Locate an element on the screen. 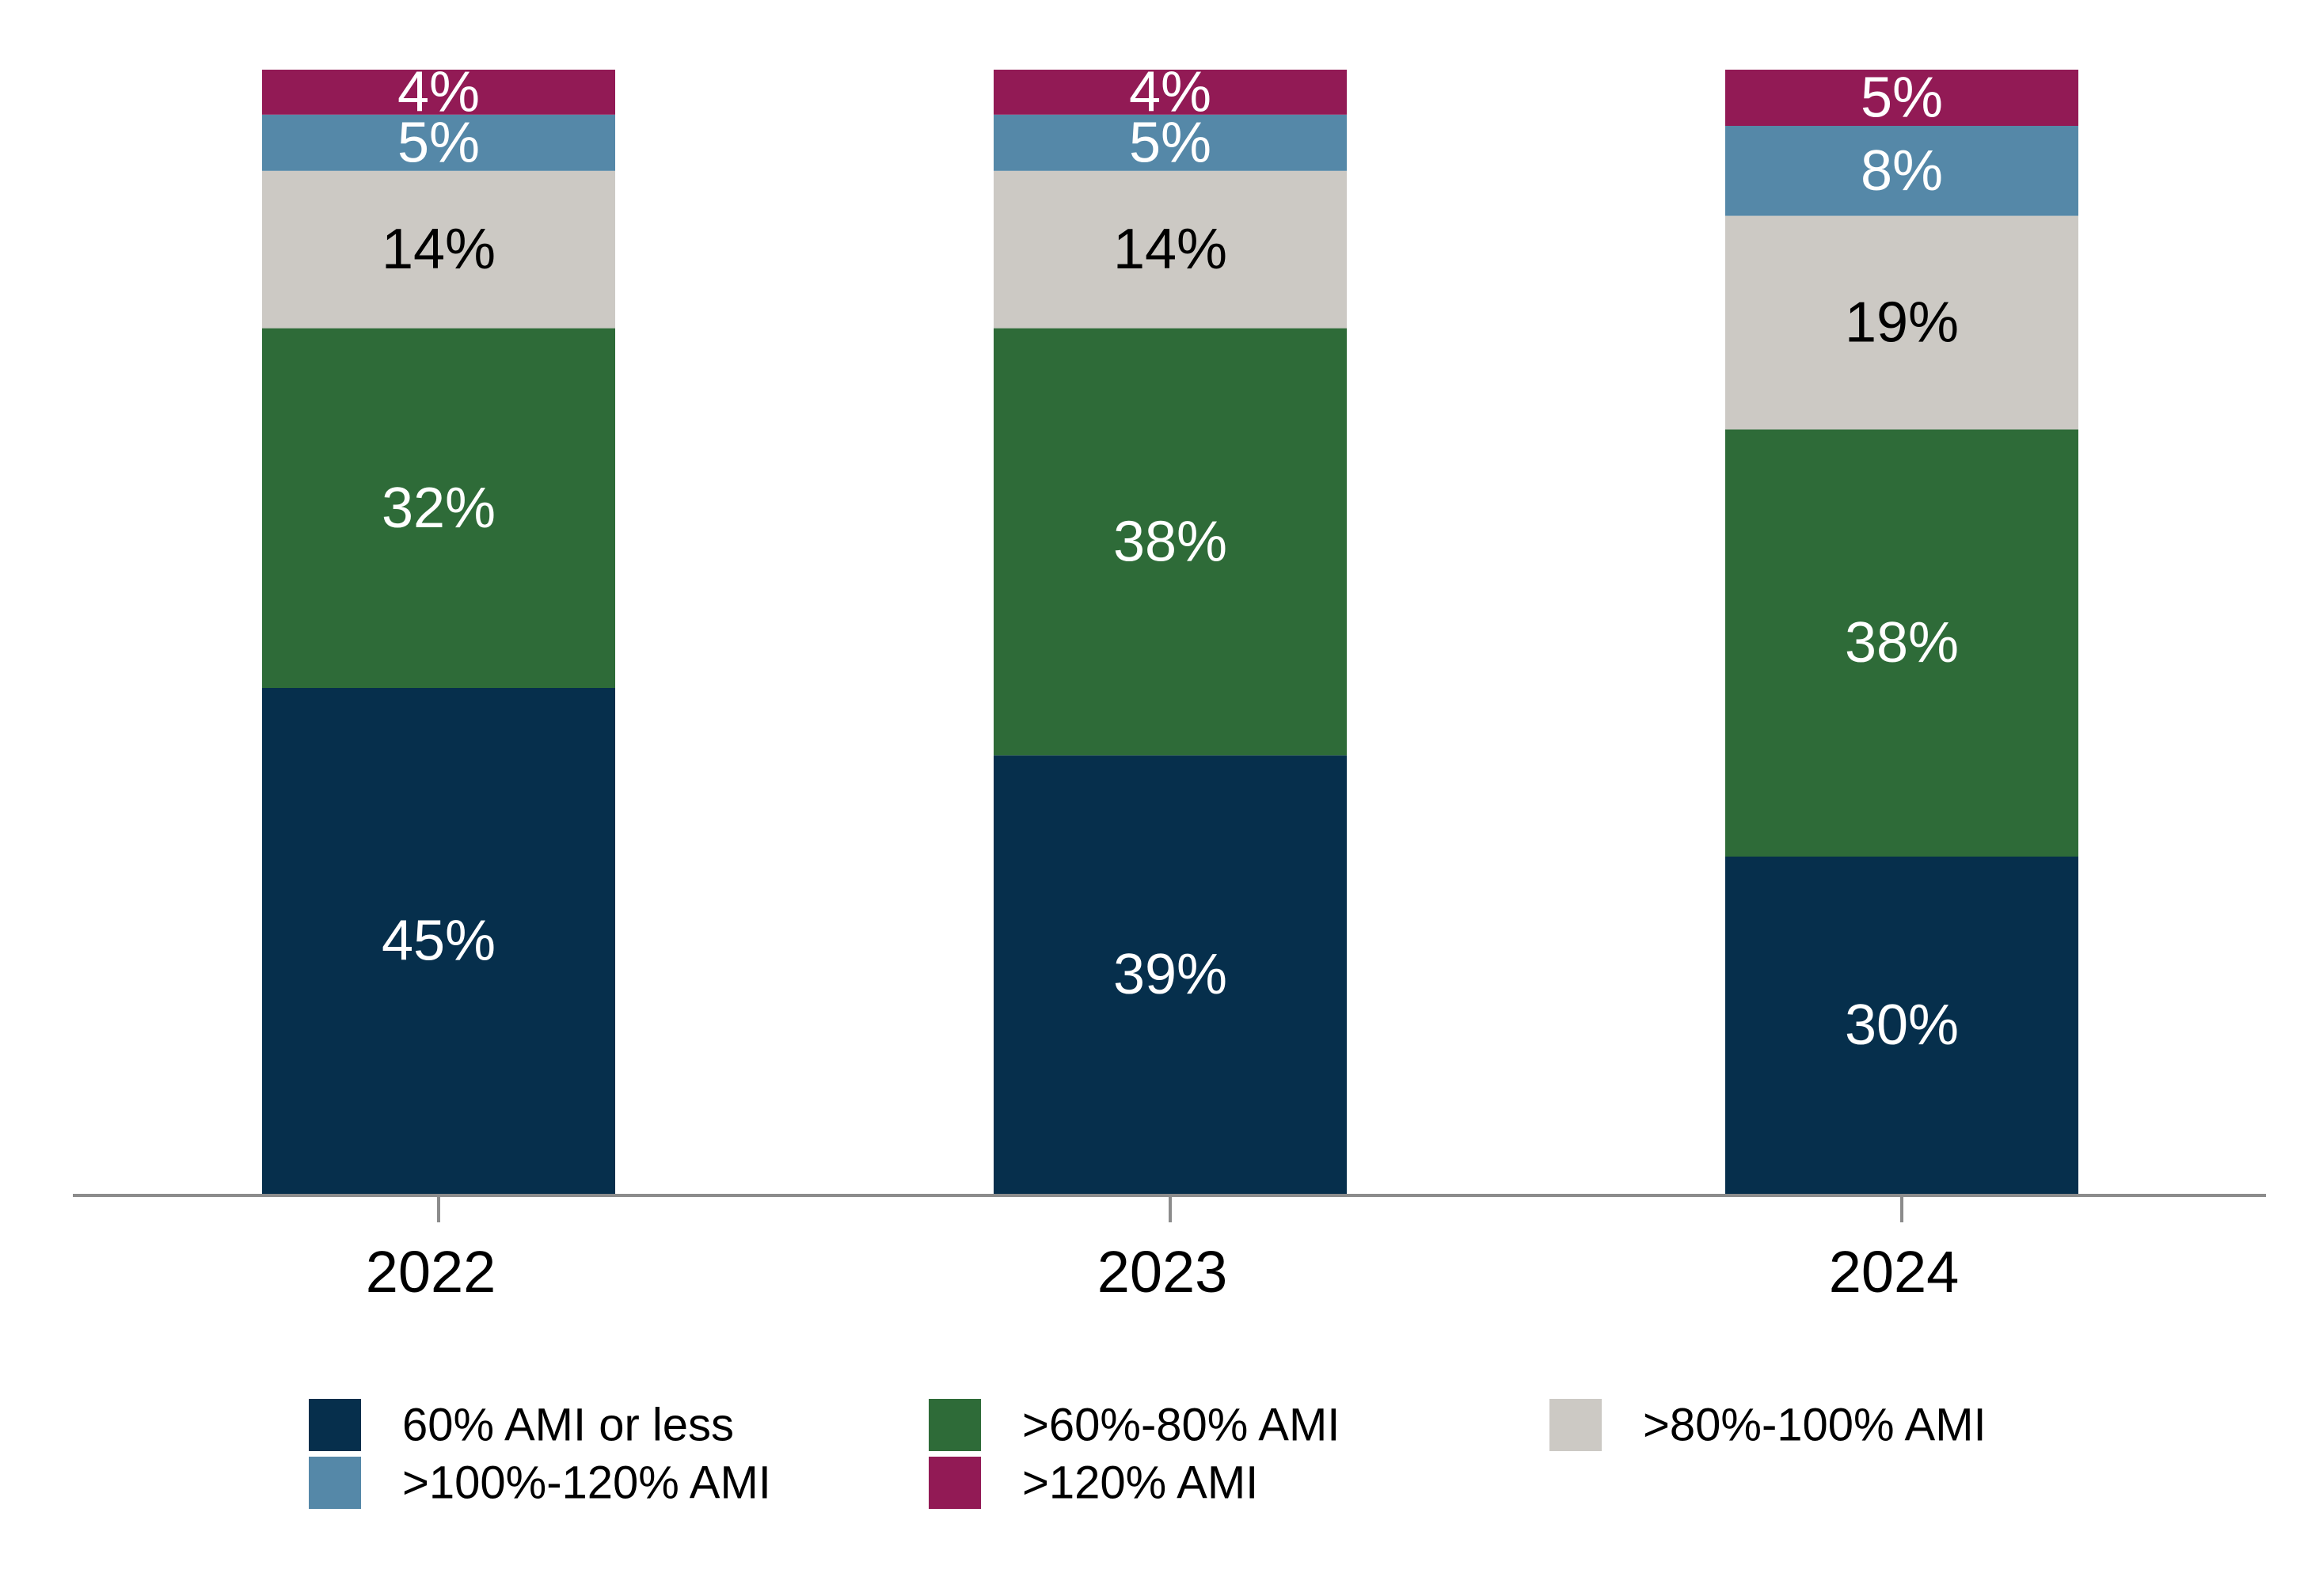 The image size is (2323, 1596). data-label-2024-1: 38% is located at coordinates (1902, 642).